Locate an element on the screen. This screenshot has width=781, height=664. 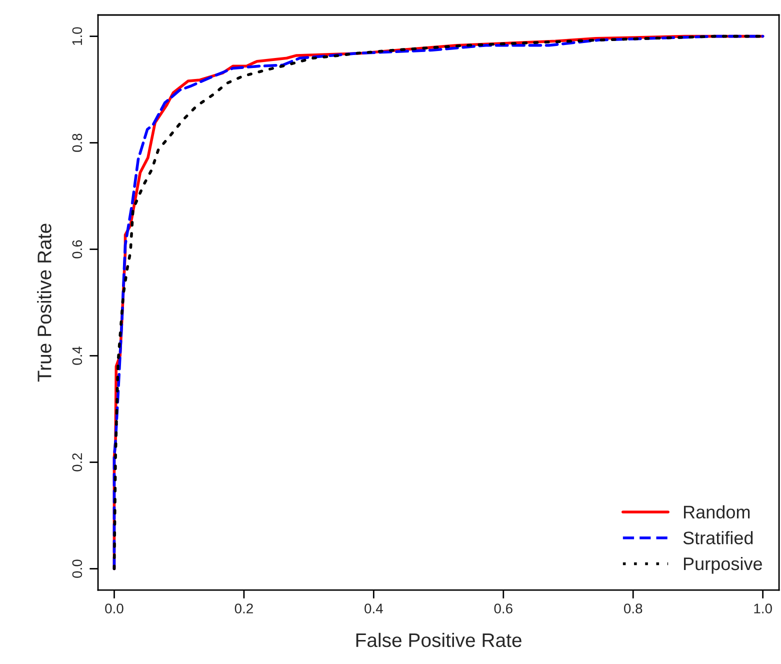
legend-label: Stratified is located at coordinates (718, 537).